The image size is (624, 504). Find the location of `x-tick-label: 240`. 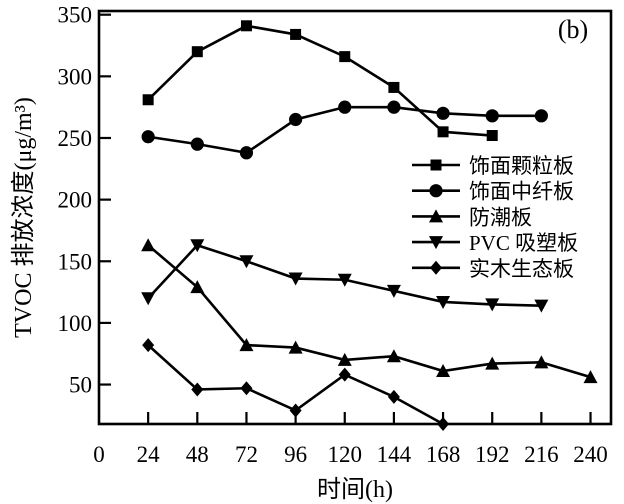

x-tick-label: 240 is located at coordinates (590, 454).